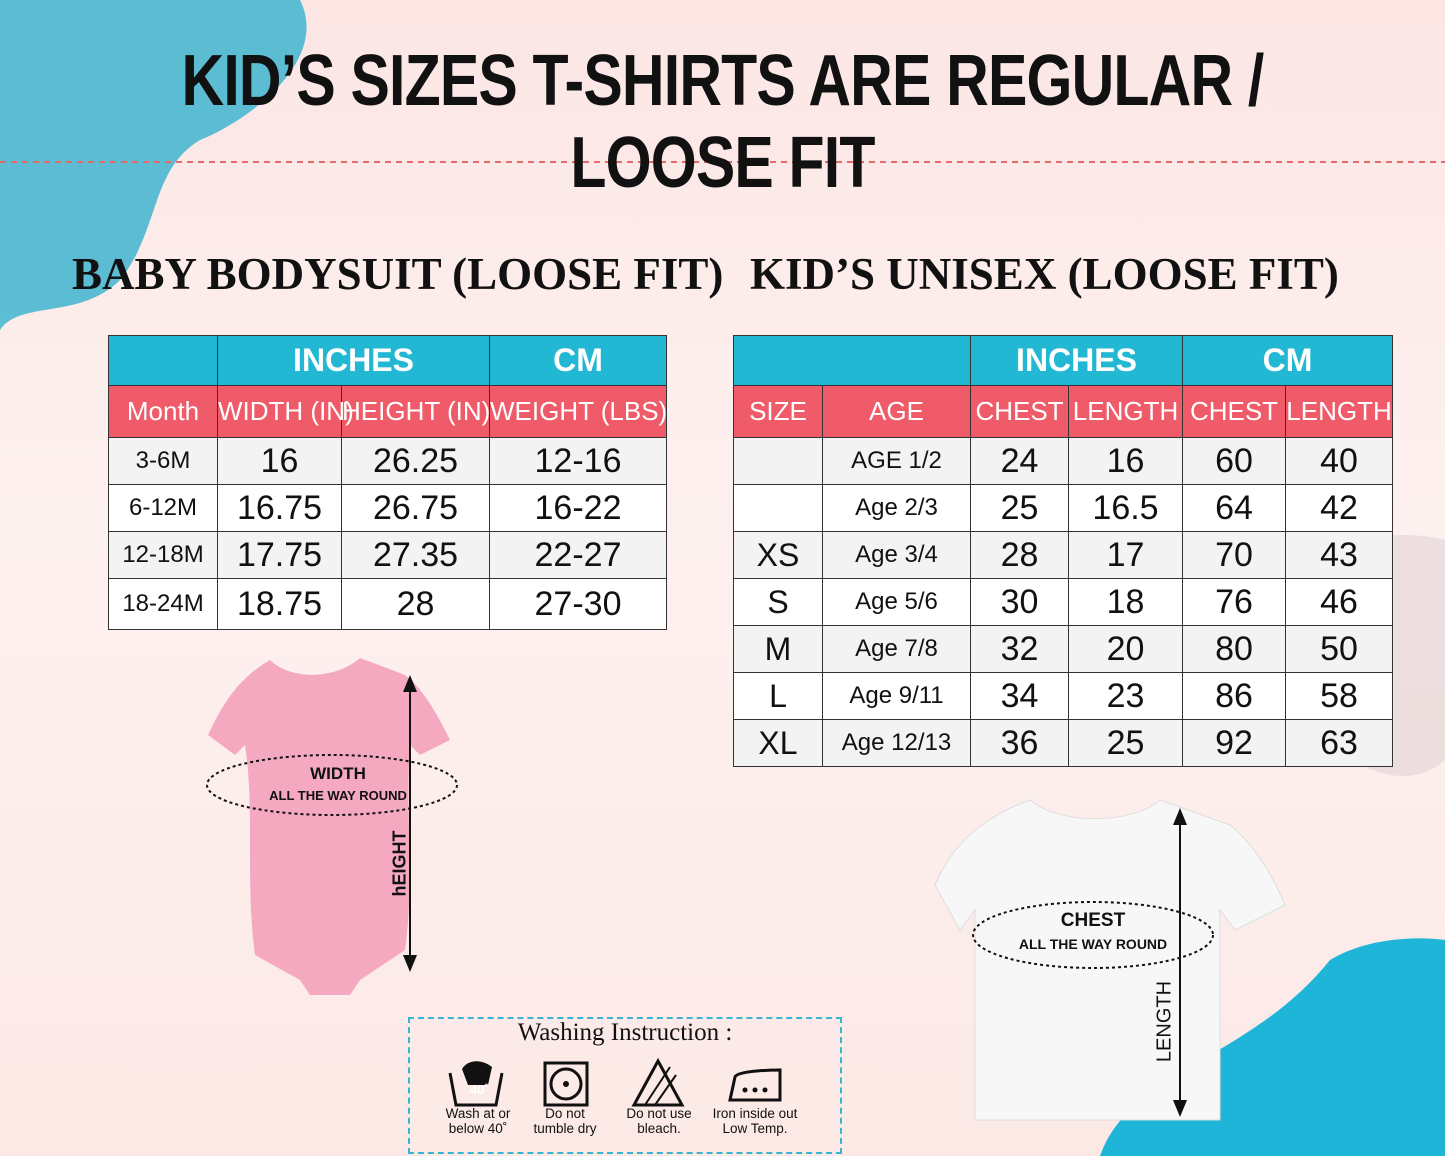 The width and height of the screenshot is (1445, 1156). I want to click on wash-caption: Do not, so click(565, 1113).